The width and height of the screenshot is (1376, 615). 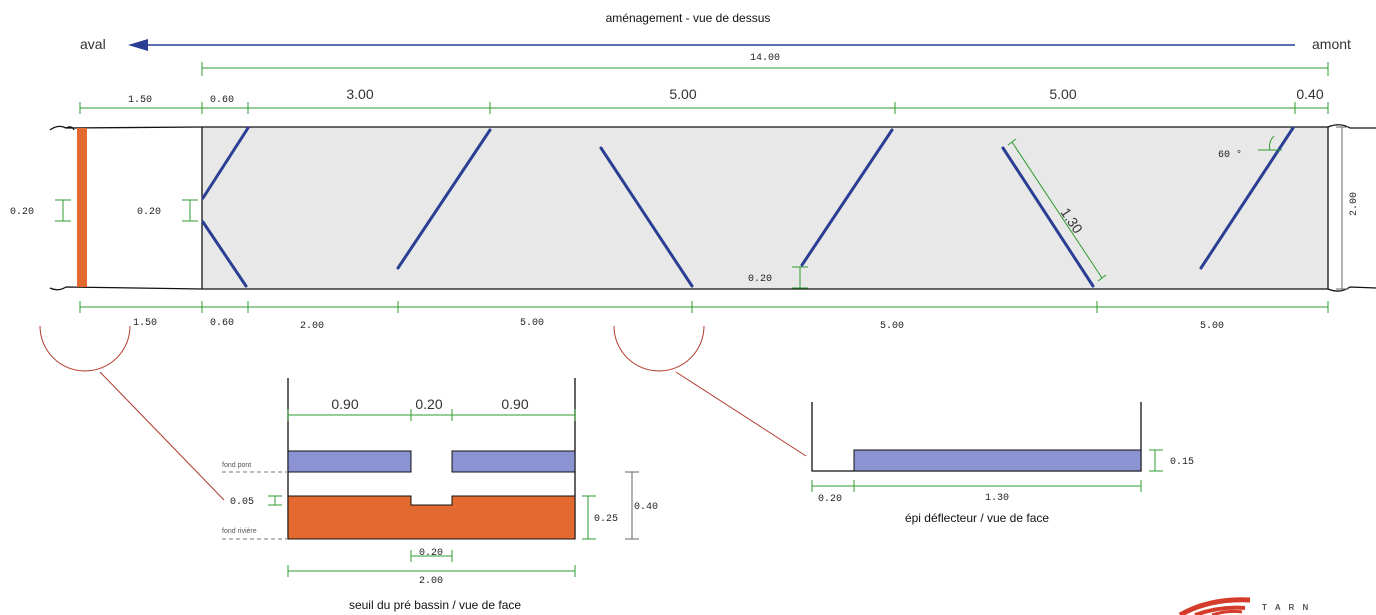 What do you see at coordinates (977, 518) in the screenshot?
I see `deflector-caption: épi déflecteur / vue de face` at bounding box center [977, 518].